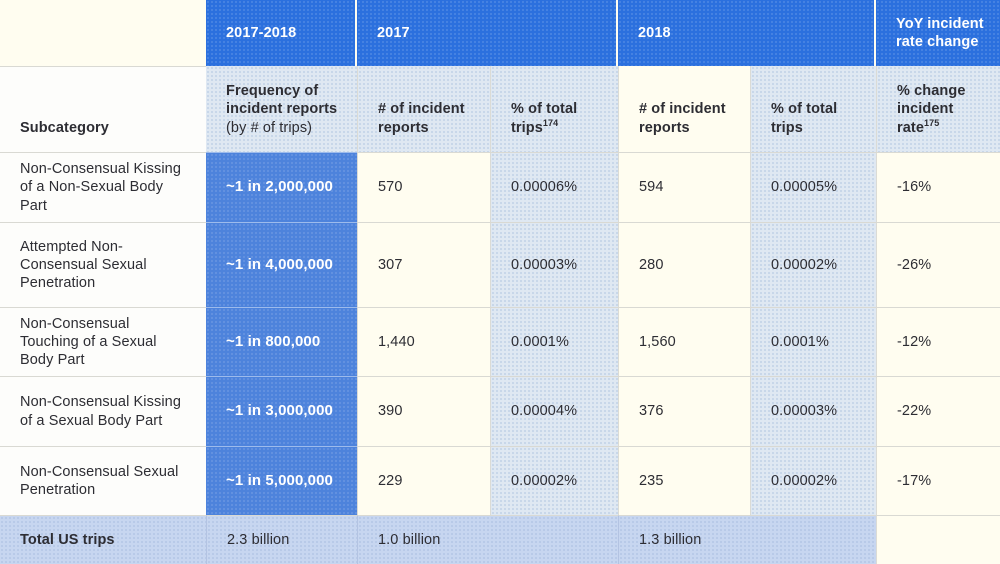 This screenshot has height=564, width=1000. Describe the element at coordinates (281, 264) in the screenshot. I see `frequency-cell: ~1 in 4,000,000` at that location.